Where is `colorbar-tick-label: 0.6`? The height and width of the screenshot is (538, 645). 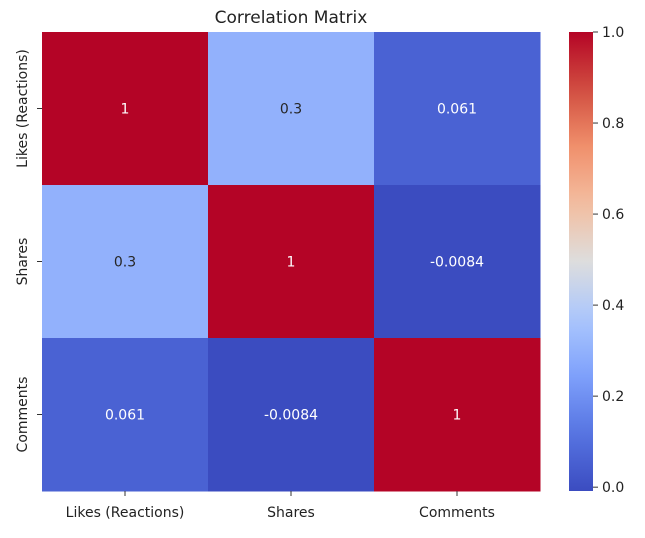
colorbar-tick-label: 0.6 is located at coordinates (613, 215).